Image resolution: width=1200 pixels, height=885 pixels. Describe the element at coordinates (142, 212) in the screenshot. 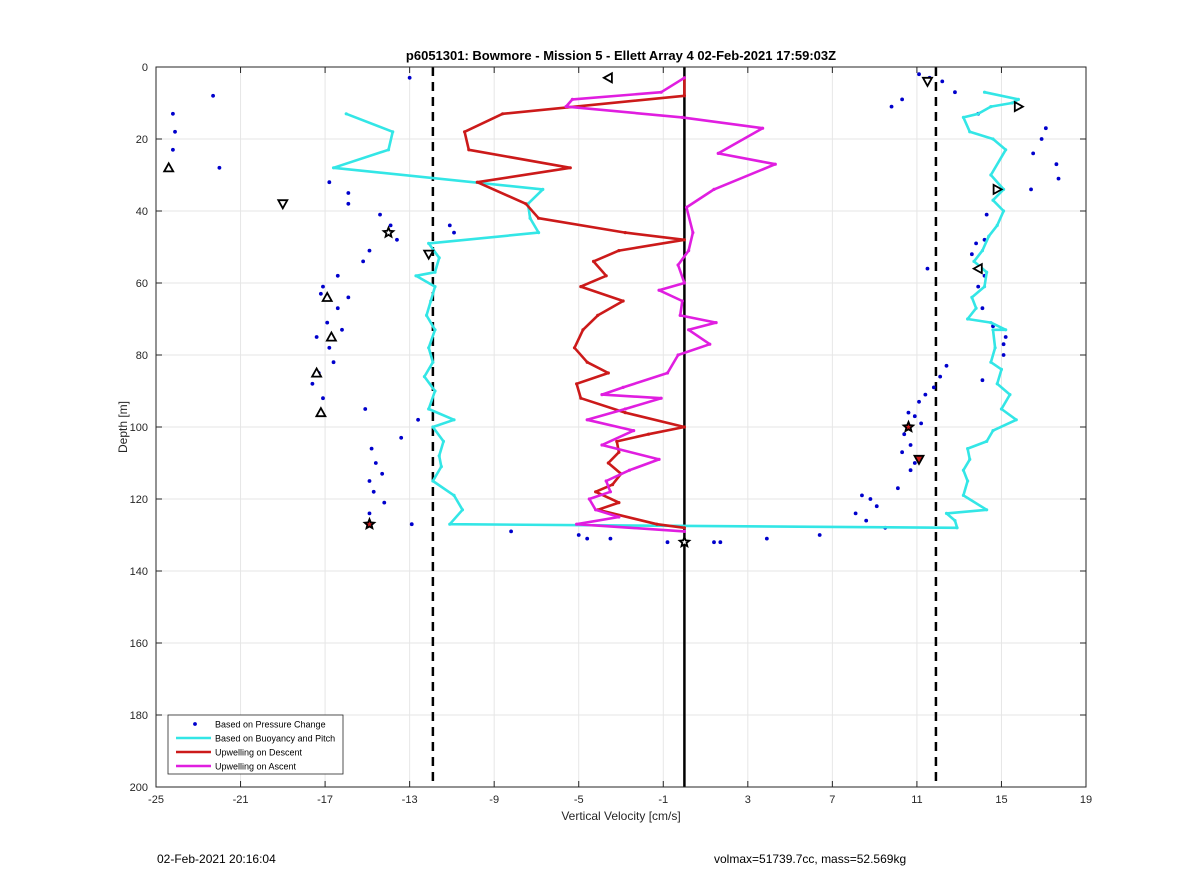

I see `y-tick-label: 40` at that location.